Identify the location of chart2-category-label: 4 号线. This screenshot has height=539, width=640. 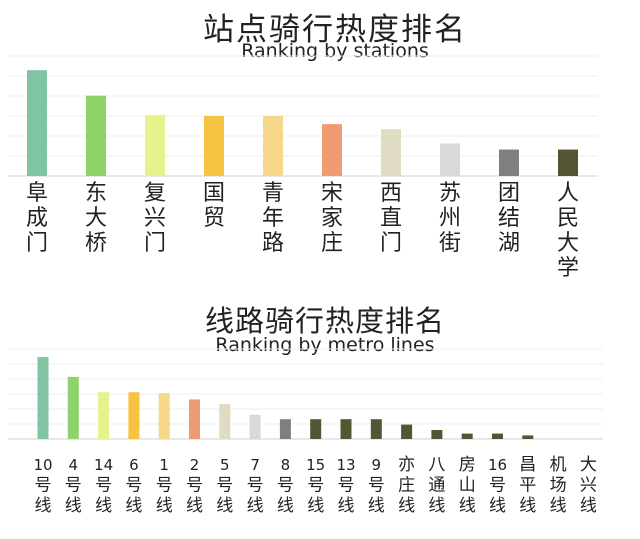
(73, 486).